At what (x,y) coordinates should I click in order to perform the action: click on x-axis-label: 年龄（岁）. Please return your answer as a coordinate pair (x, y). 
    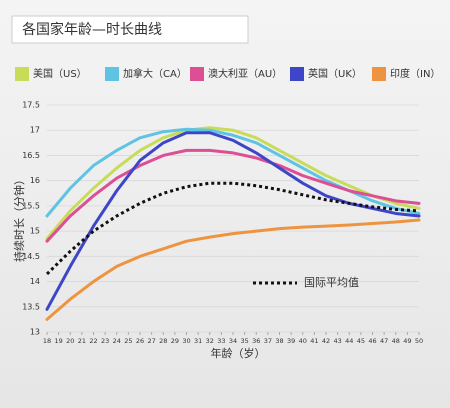
    Looking at the image, I should click on (238, 353).